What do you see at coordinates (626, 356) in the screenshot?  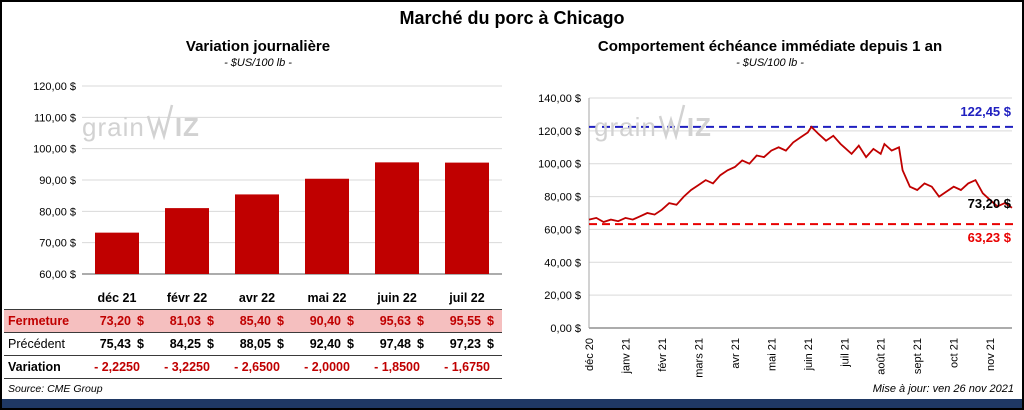 I see `x-tick-label: janv 21` at bounding box center [626, 356].